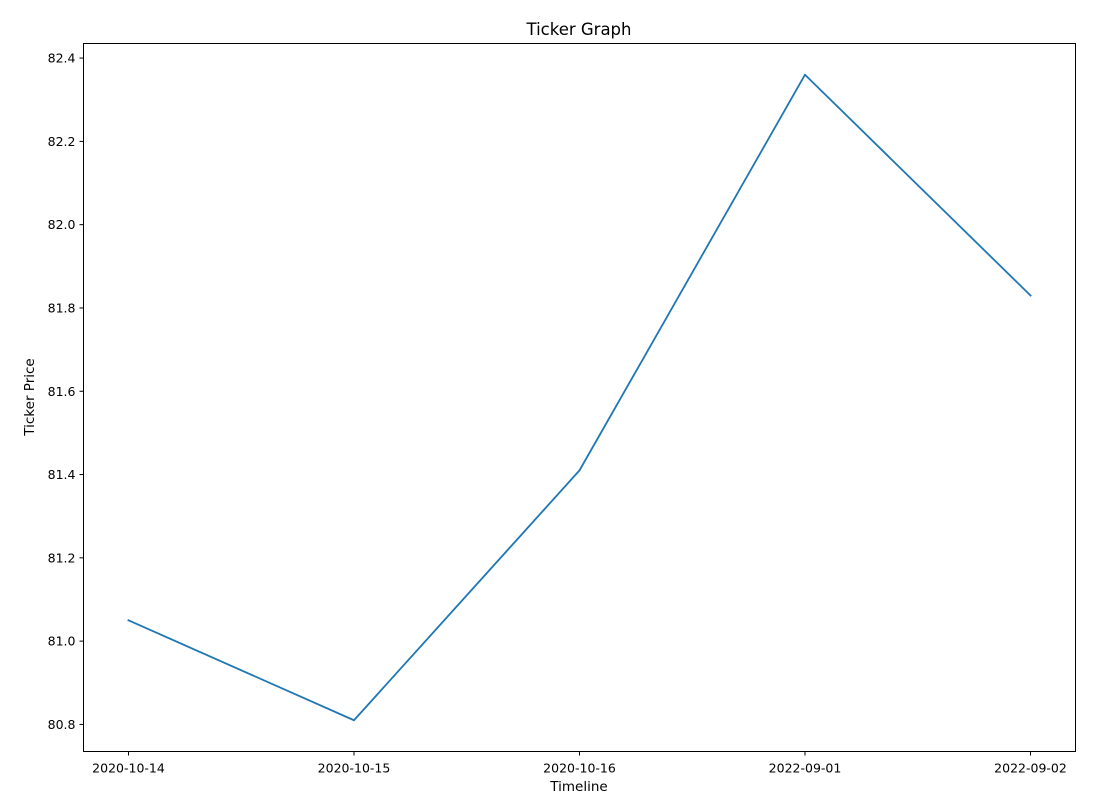 Image resolution: width=1110 pixels, height=804 pixels. Describe the element at coordinates (1030, 768) in the screenshot. I see `x-tick-label: 2022-09-02` at that location.